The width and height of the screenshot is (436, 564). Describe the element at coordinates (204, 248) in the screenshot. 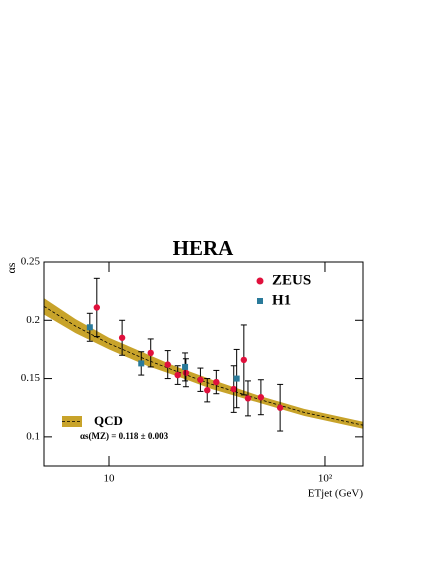

I see `chart-title: HERA` at that location.